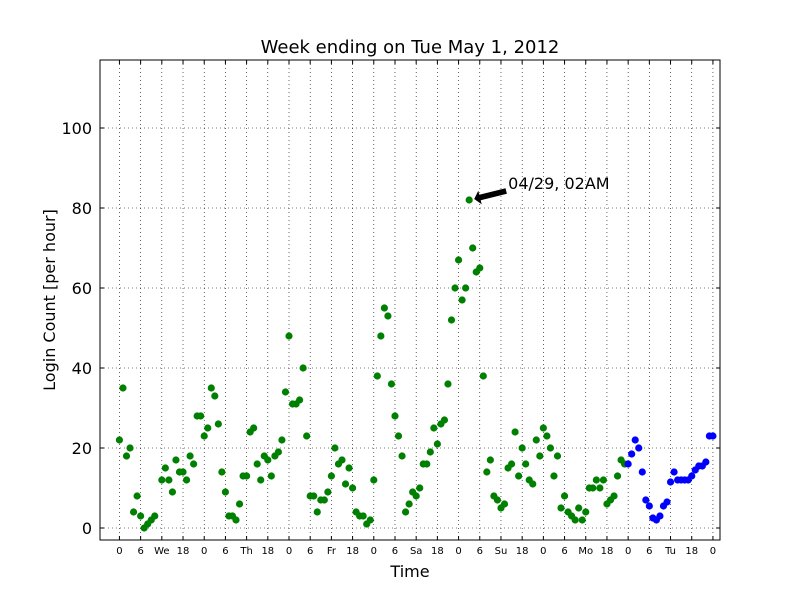 Image resolution: width=800 pixels, height=600 pixels. What do you see at coordinates (558, 183) in the screenshot?
I see `annotation-label: 04/29, 02AM` at bounding box center [558, 183].